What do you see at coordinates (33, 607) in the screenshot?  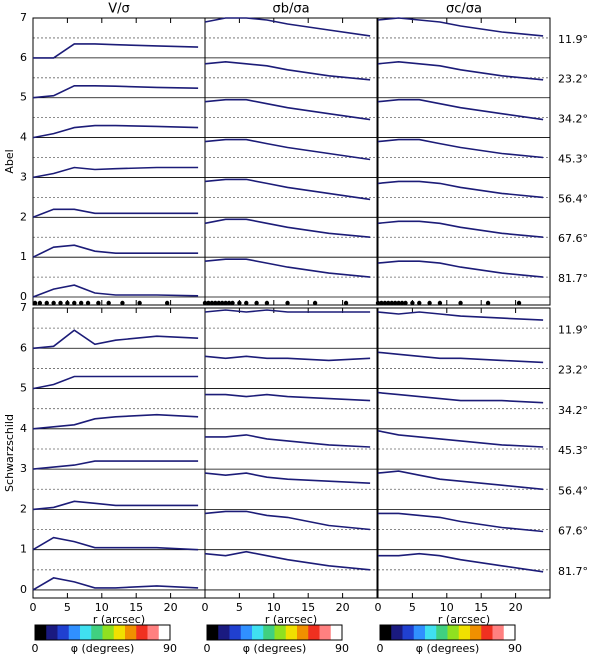 I see `x-tick-label: 0` at bounding box center [33, 607].